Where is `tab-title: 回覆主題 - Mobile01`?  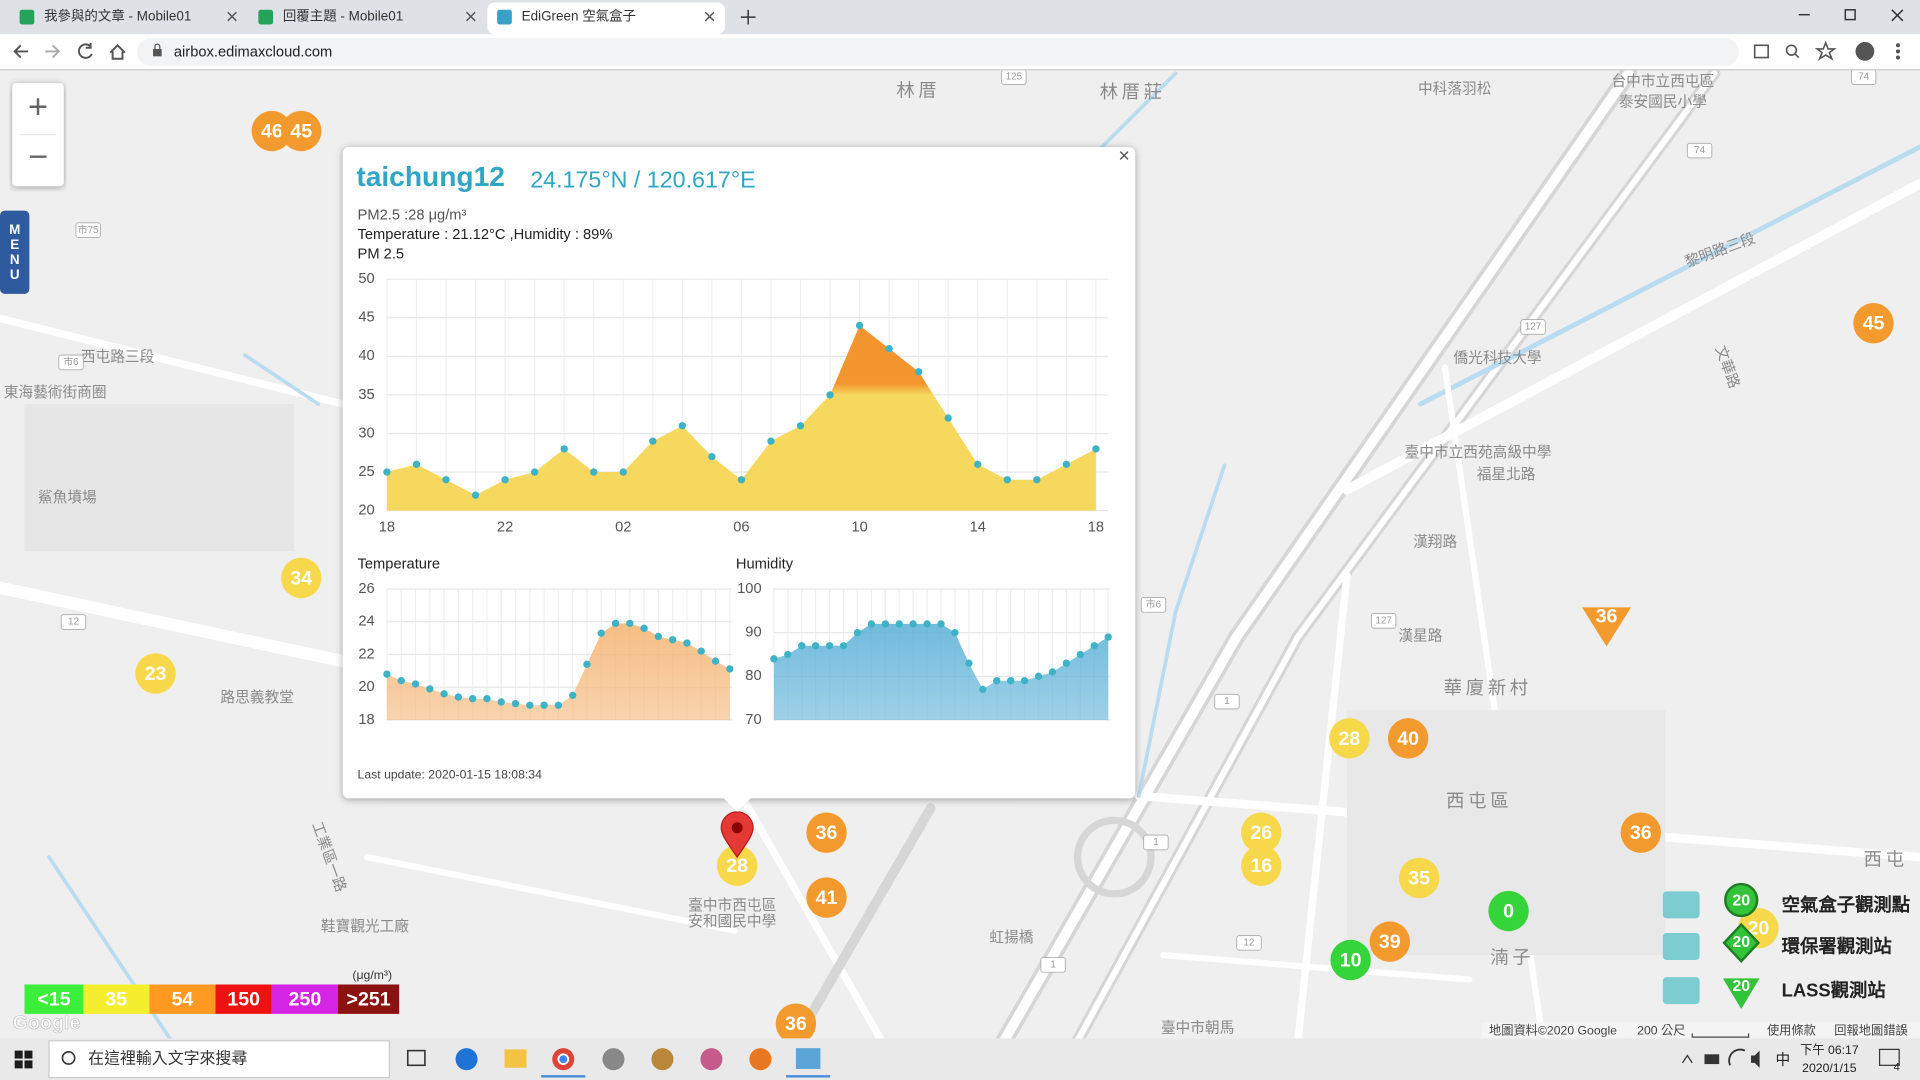 tab-title: 回覆主題 - Mobile01 is located at coordinates (343, 16).